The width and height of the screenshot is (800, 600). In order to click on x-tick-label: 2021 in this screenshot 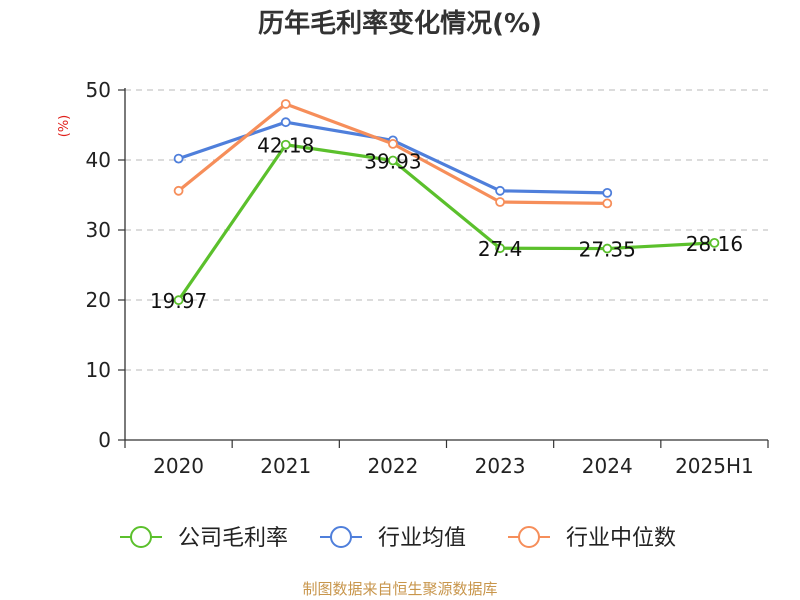, I will do `click(285, 466)`.